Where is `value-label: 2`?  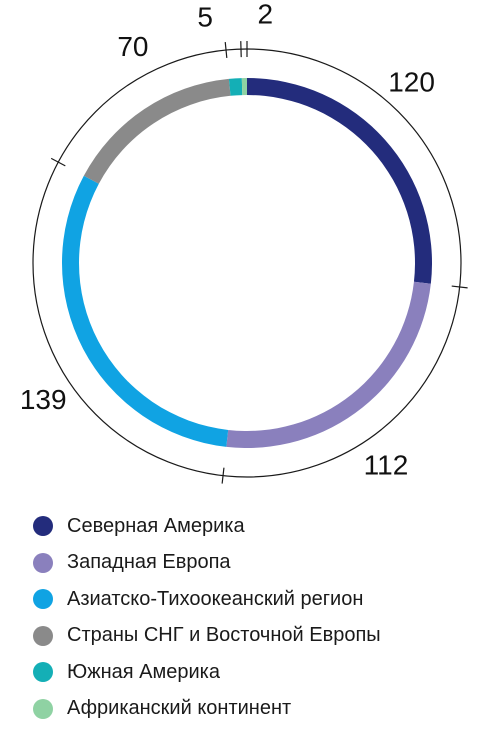
value-label: 2 is located at coordinates (266, 15).